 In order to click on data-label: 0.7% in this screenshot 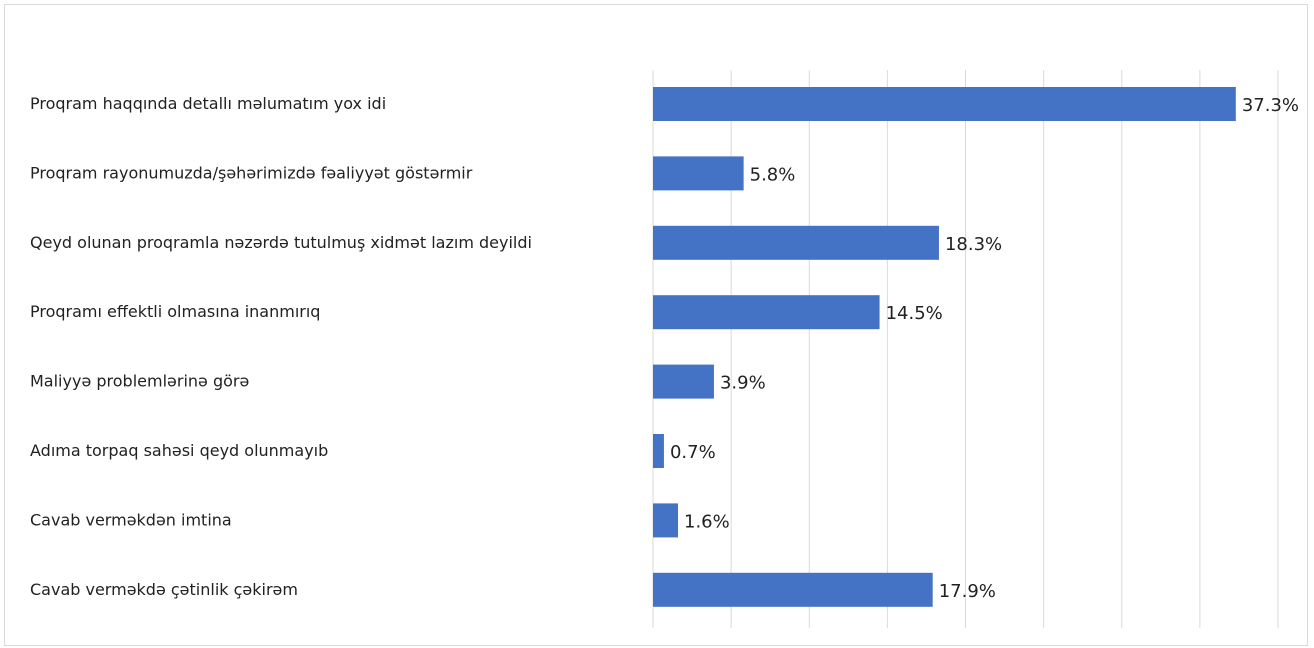, I will do `click(693, 452)`.